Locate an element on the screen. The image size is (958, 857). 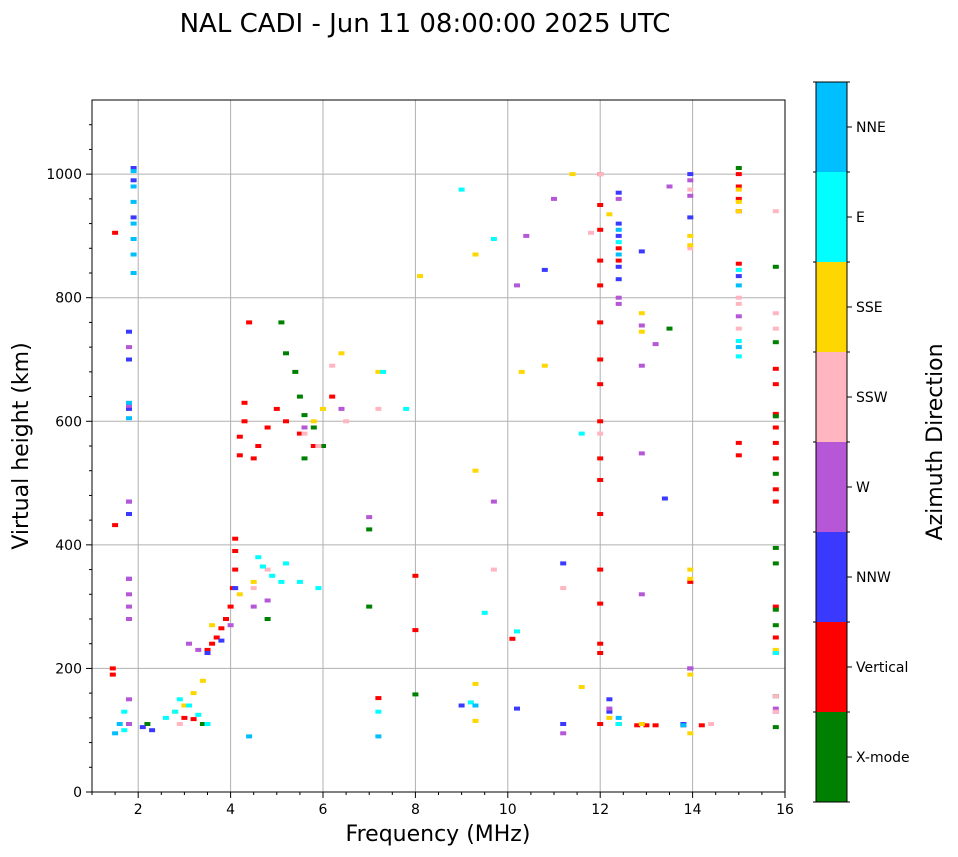
x-tick-label: 8 is located at coordinates (415, 810).